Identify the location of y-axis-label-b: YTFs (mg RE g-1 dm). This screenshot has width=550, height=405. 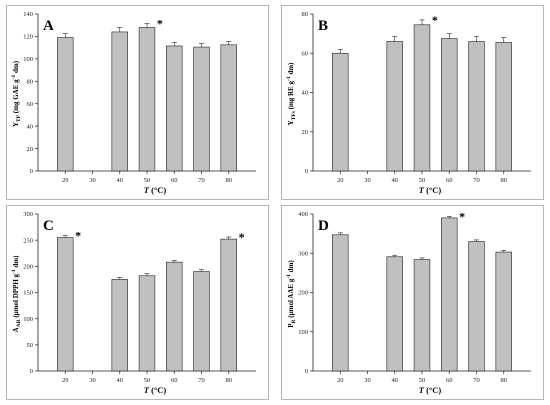
(291, 93).